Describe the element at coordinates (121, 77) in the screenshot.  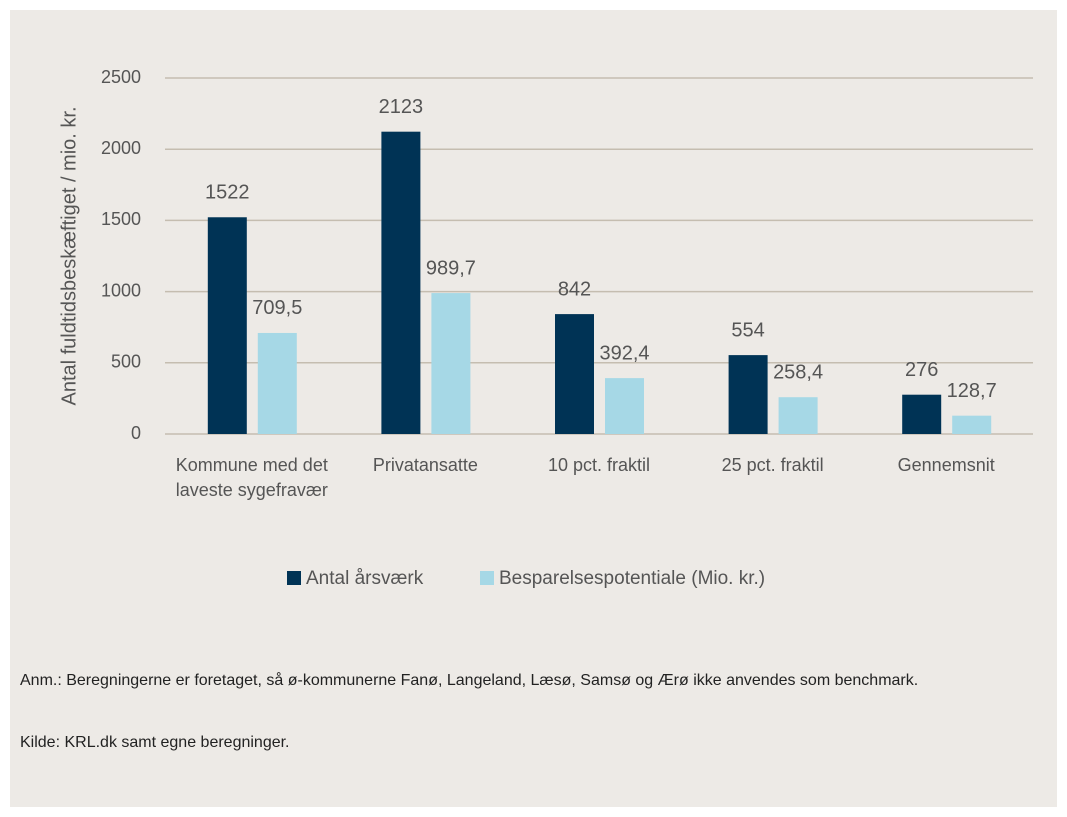
I see `y-tick-label: 2500` at that location.